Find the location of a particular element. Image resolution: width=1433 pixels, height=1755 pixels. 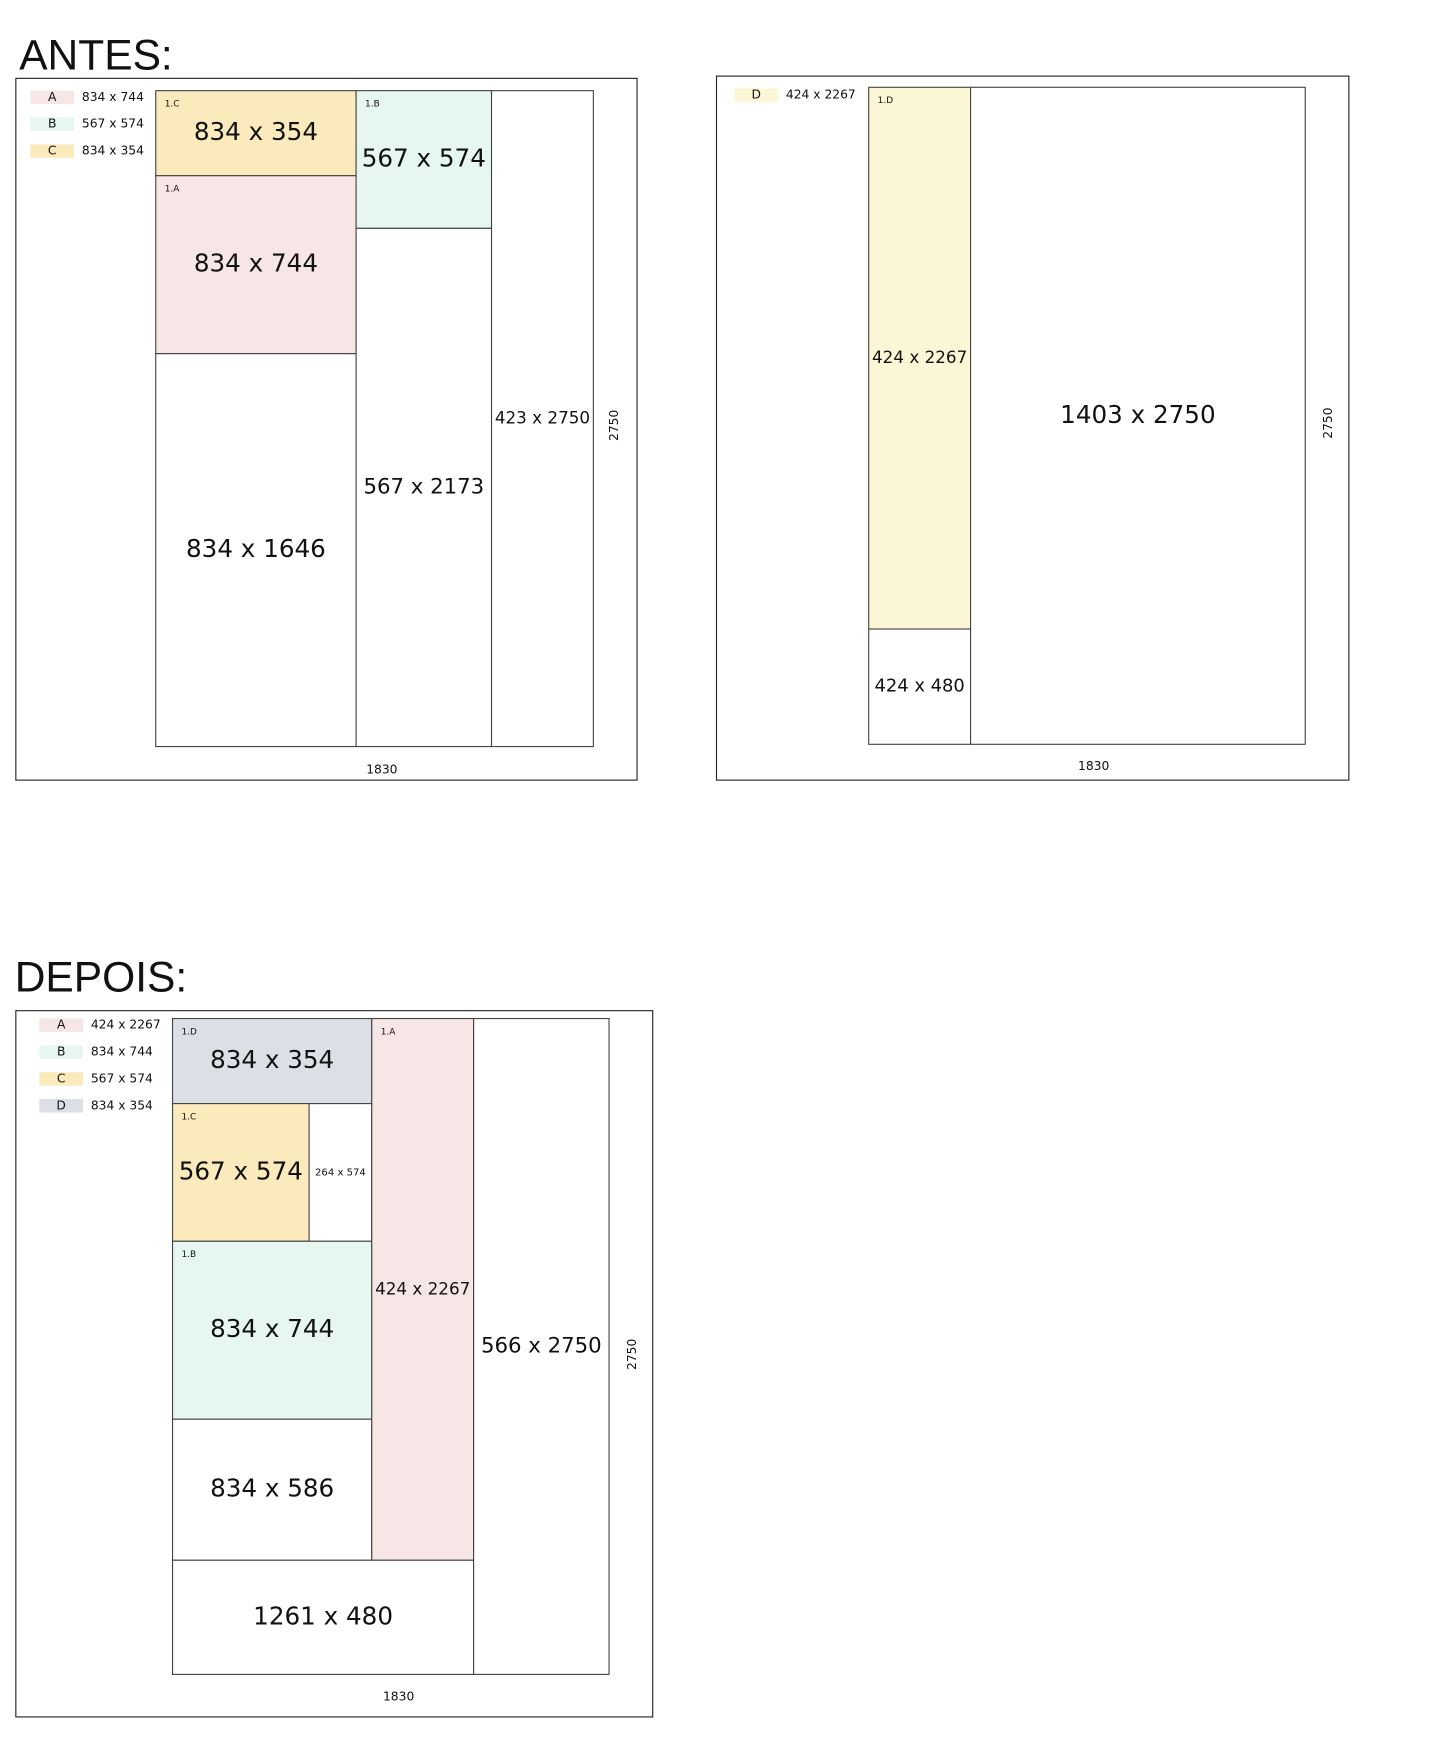

piece-label: 566 x 2750 is located at coordinates (541, 1345).